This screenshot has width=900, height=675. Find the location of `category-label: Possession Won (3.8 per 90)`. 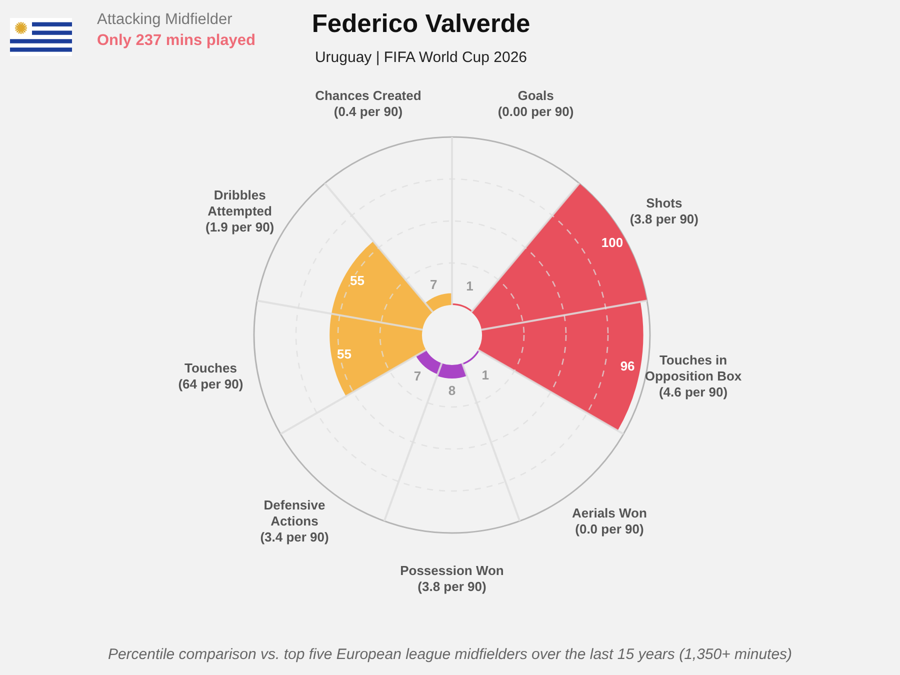

category-label: Possession Won (3.8 per 90) is located at coordinates (452, 578).